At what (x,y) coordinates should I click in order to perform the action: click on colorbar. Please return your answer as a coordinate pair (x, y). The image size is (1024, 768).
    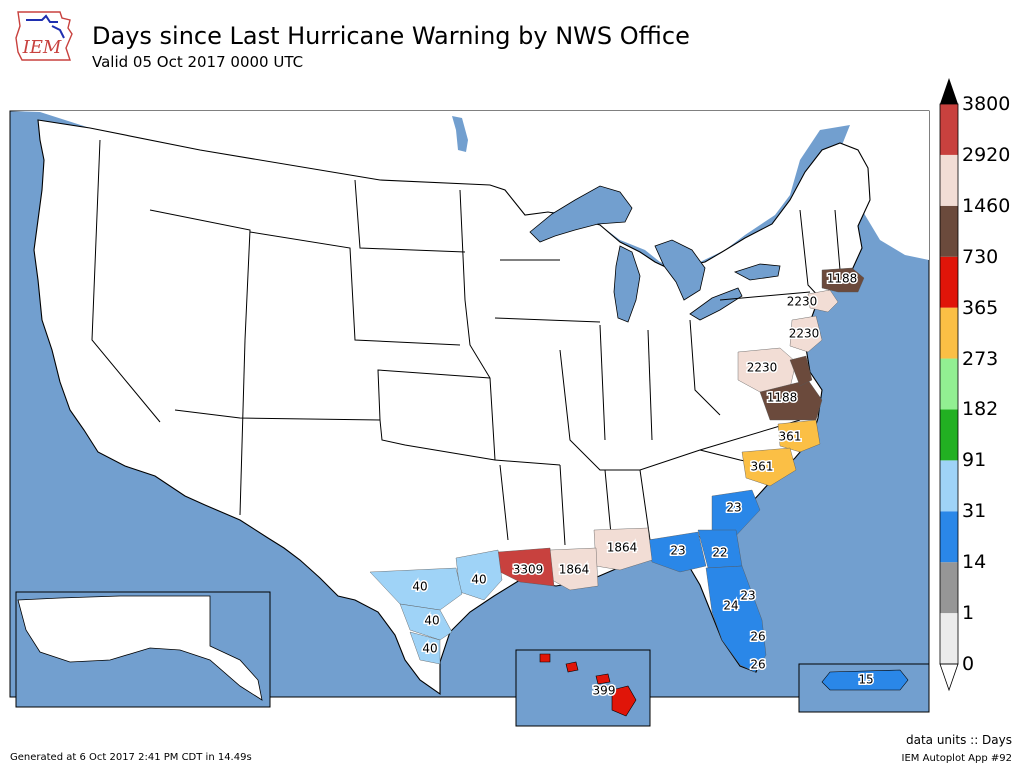
    Looking at the image, I should click on (949, 385).